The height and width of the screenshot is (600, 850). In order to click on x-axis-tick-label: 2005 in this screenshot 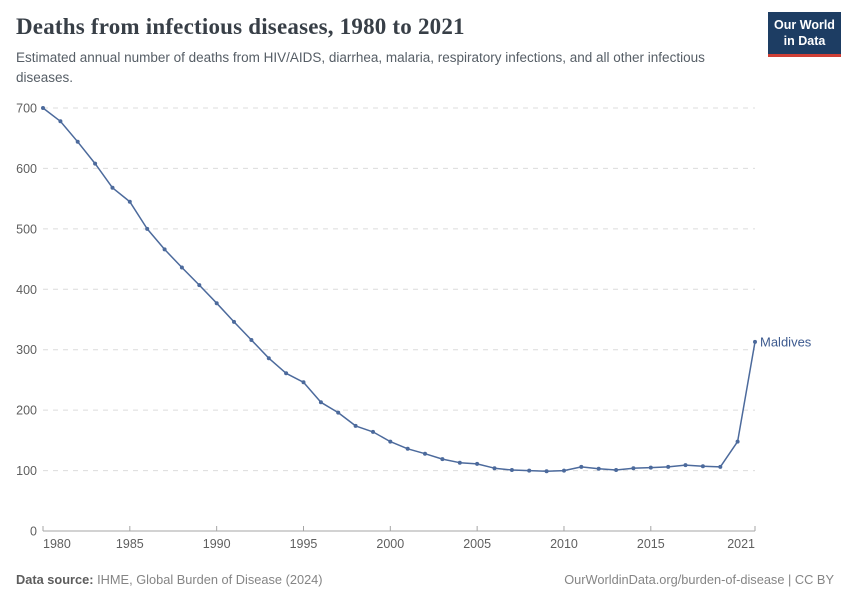, I will do `click(477, 544)`.